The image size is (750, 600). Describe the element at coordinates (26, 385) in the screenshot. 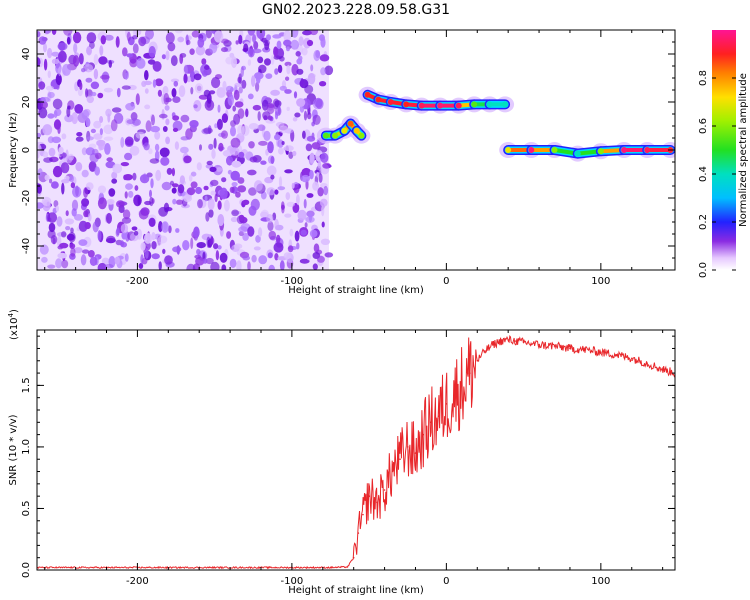

I see `y-tick-label: 1.5` at that location.